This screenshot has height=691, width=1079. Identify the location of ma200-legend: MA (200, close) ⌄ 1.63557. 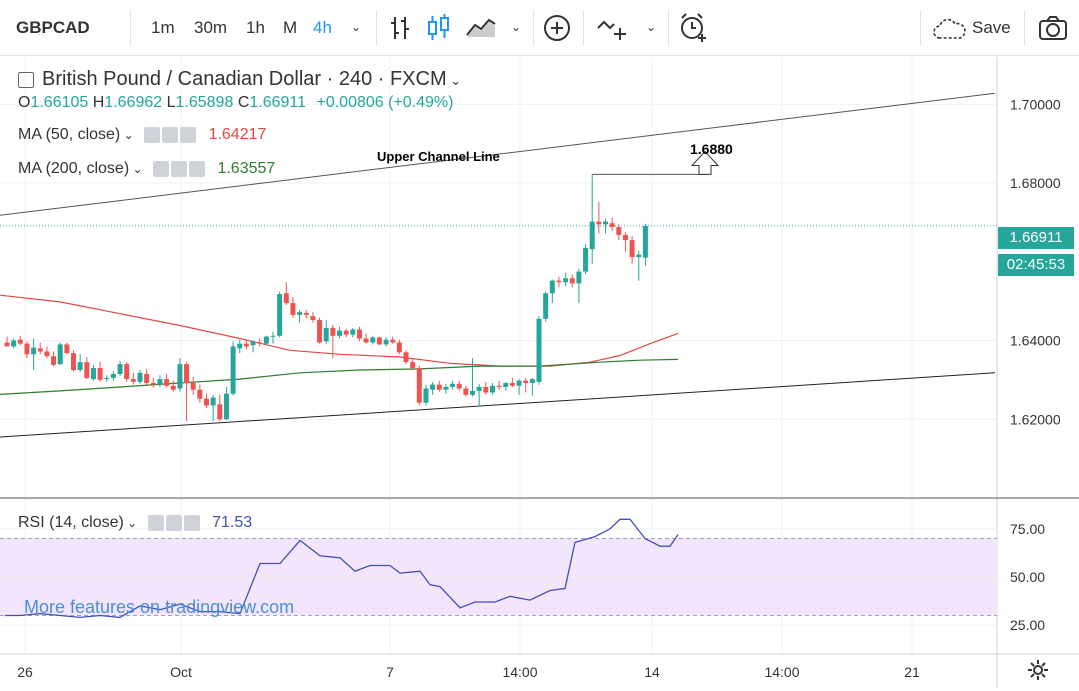
(146, 169).